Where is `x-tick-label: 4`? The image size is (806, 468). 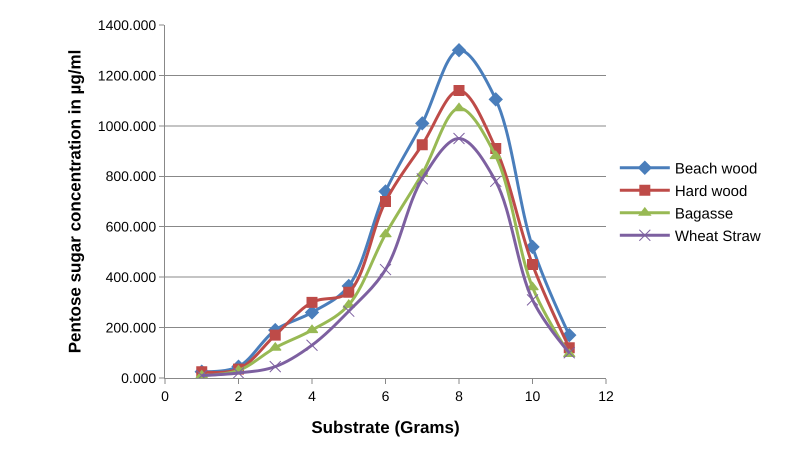 x-tick-label: 4 is located at coordinates (312, 396).